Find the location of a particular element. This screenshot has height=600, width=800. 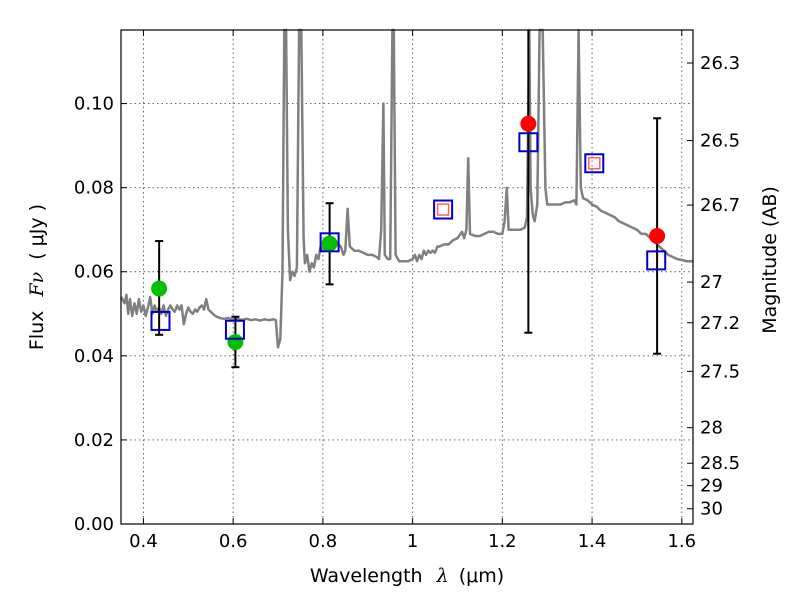

x-axis-title: Wavelength λ (μm) is located at coordinates (407, 576).